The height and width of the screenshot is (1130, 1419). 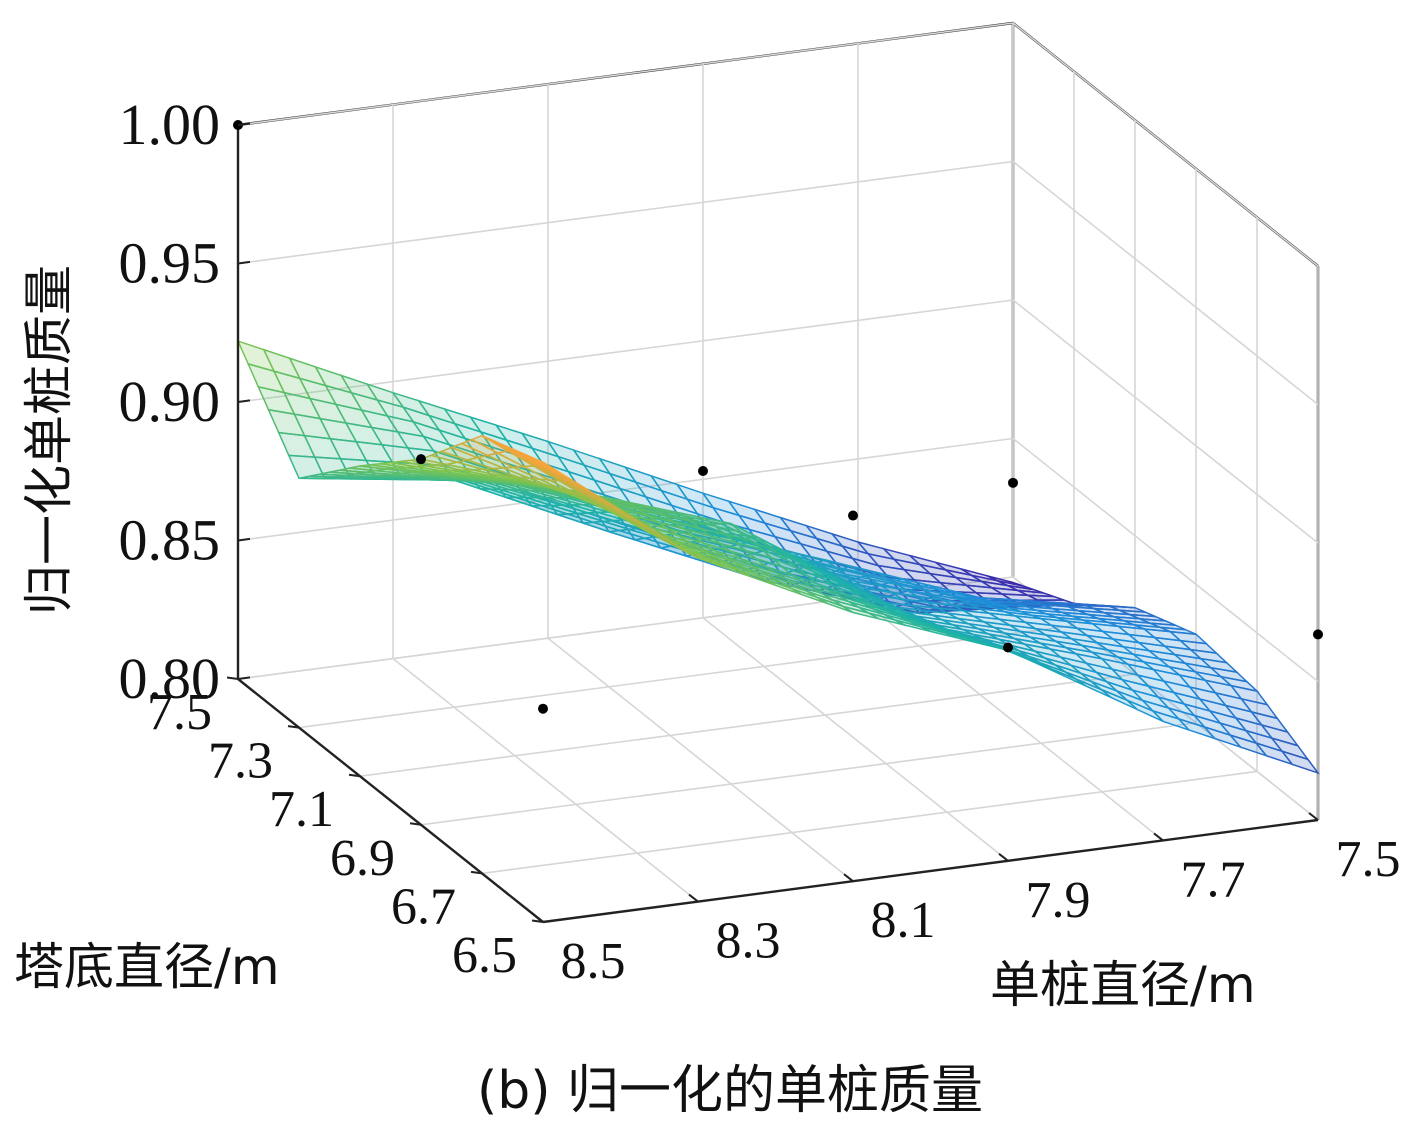 What do you see at coordinates (170, 401) in the screenshot?
I see `z-tick-label: 0.90` at bounding box center [170, 401].